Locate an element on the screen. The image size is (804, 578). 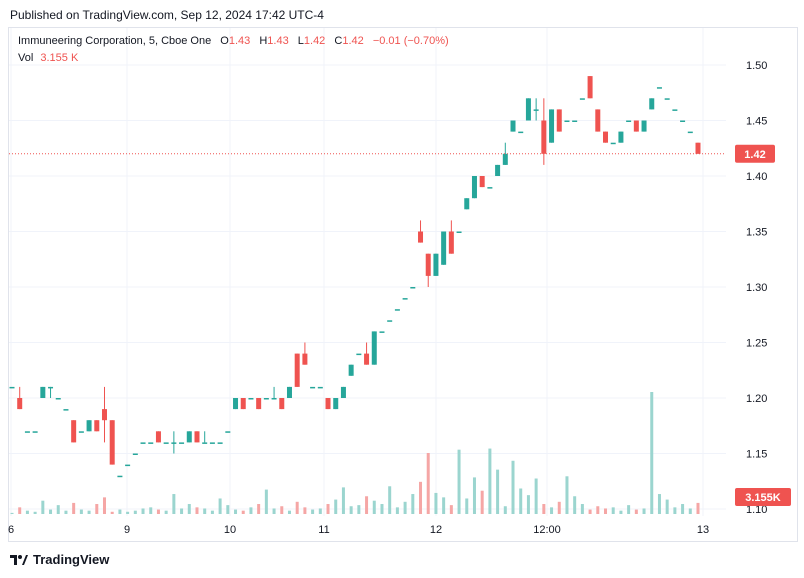
last-volume-label: 3.155K is located at coordinates (763, 498).